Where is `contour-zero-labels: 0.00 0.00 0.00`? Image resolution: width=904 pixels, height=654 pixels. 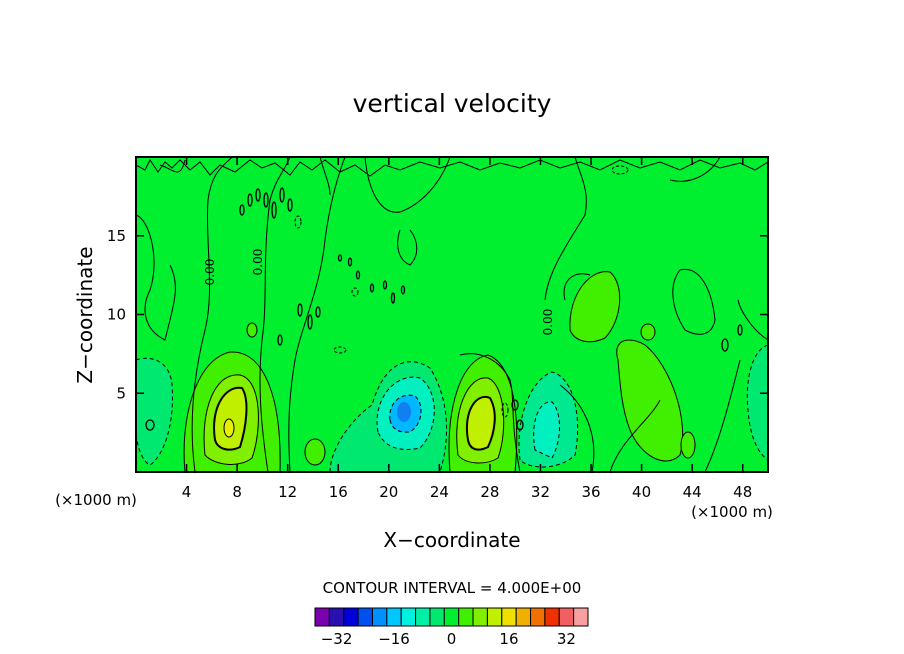
contour-zero-labels: 0.00 0.00 0.00 is located at coordinates (379, 292).